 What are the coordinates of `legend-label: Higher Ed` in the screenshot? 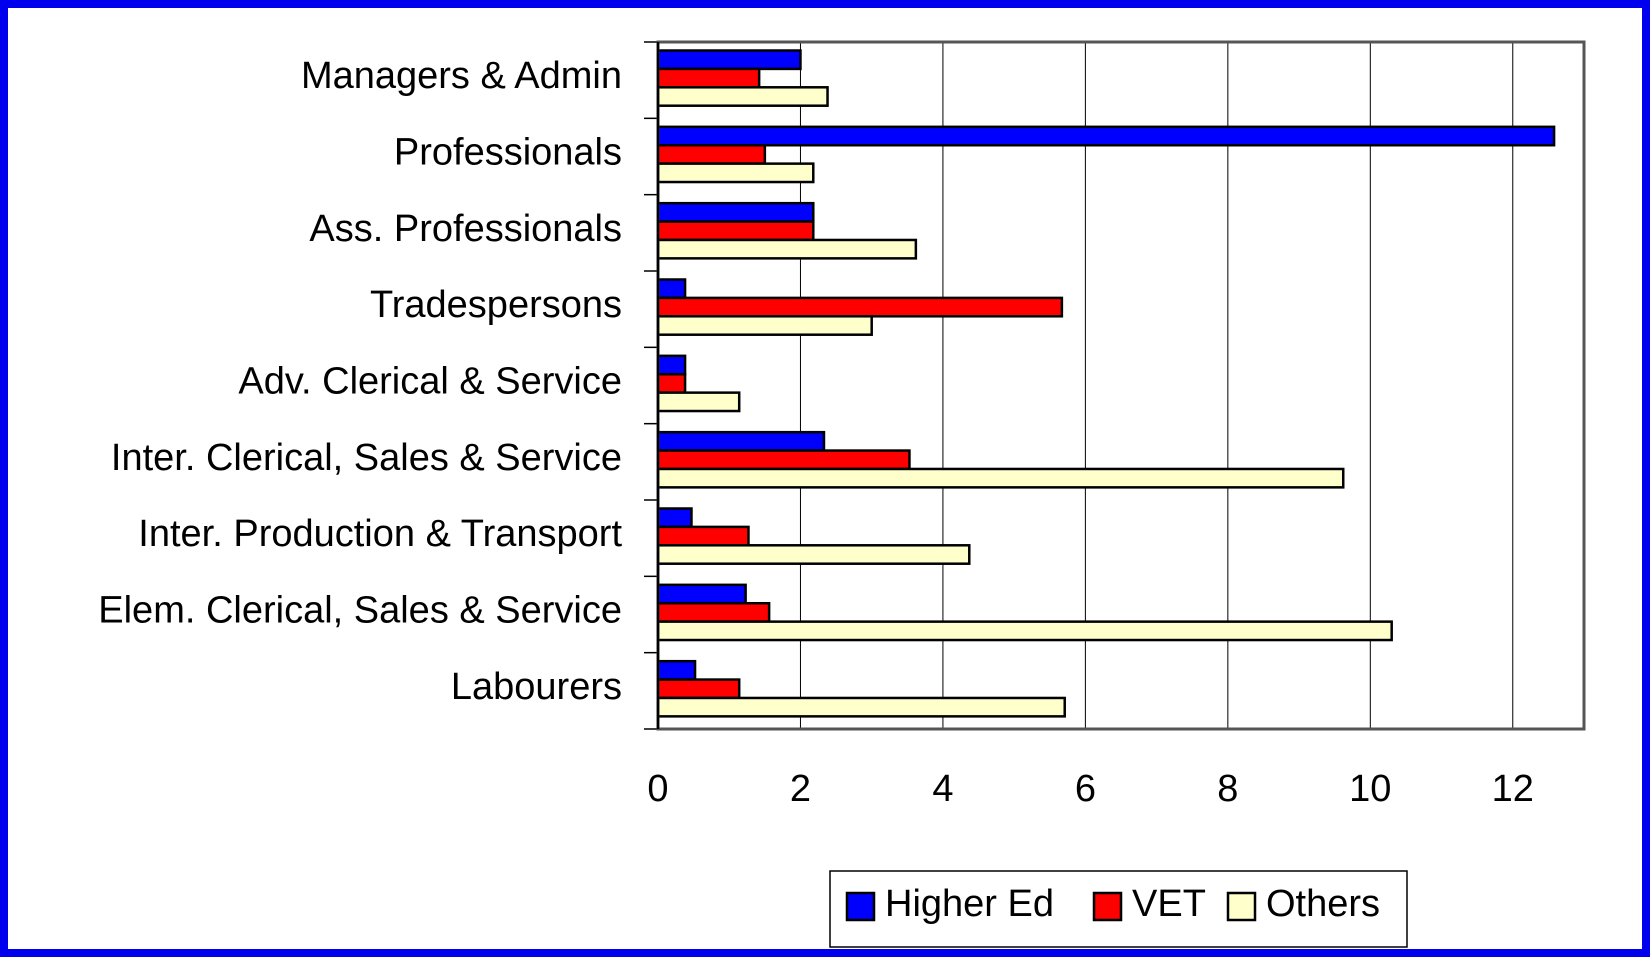 It's located at (969, 904).